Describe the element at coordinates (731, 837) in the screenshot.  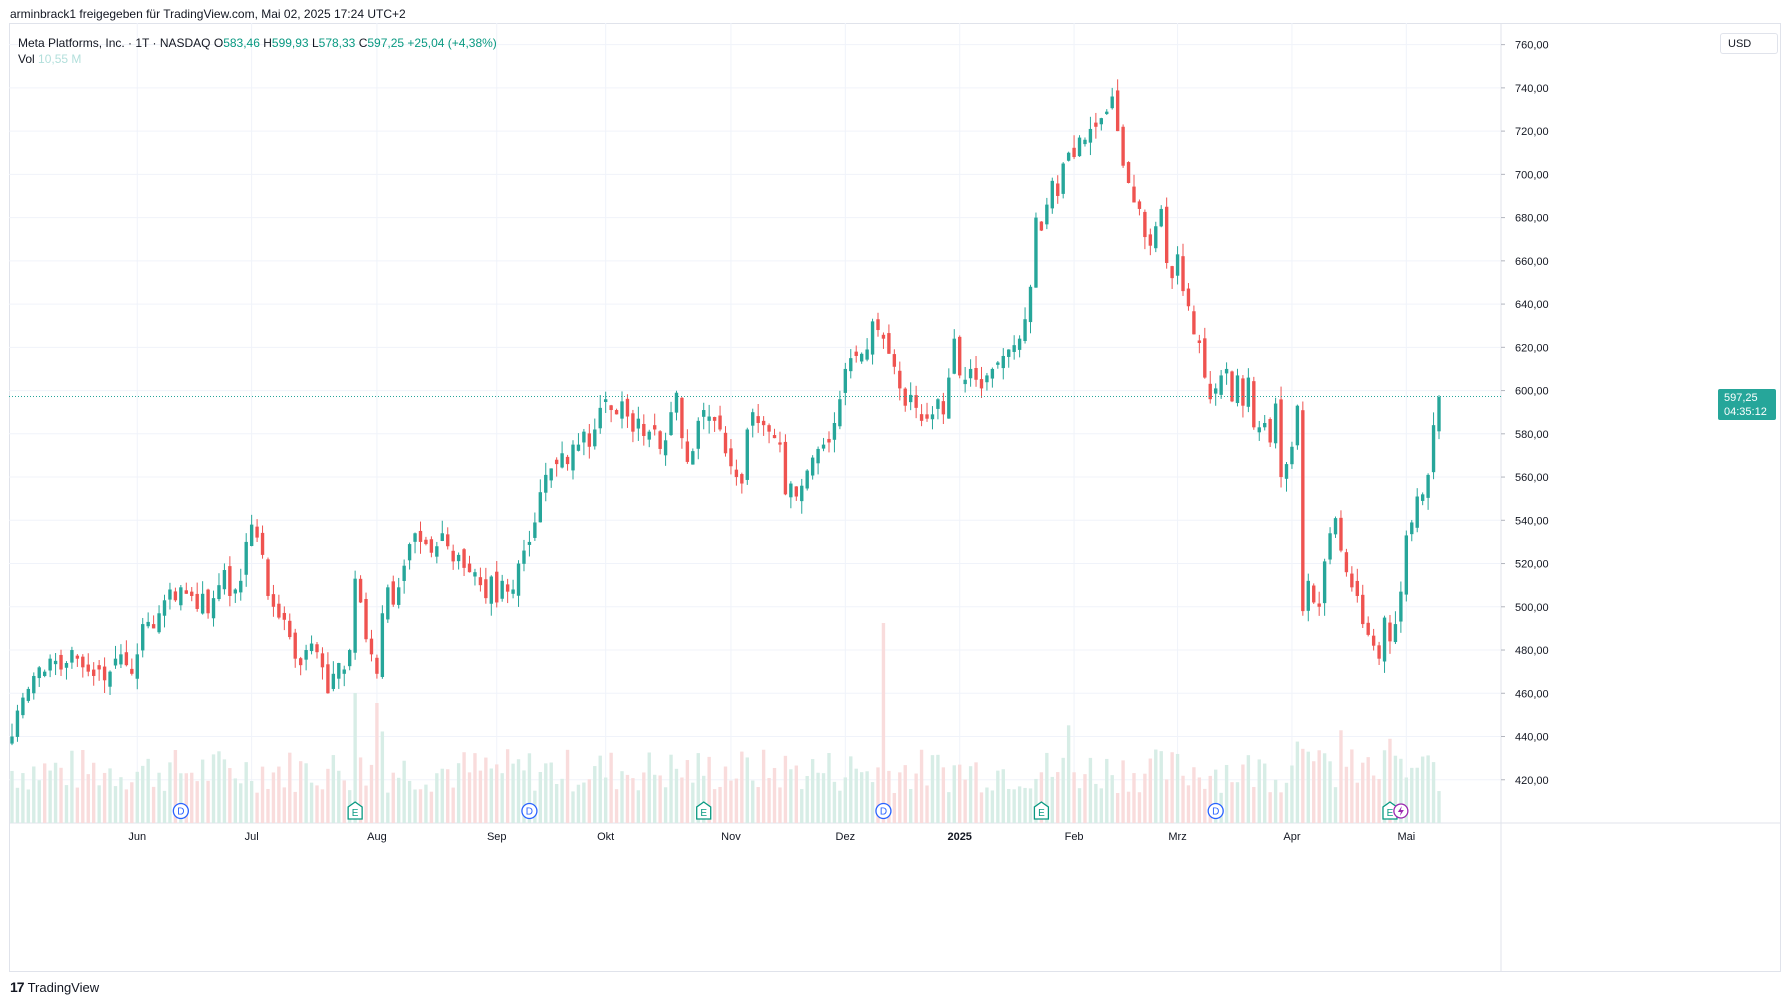
I see `x-tick-label: Nov` at that location.